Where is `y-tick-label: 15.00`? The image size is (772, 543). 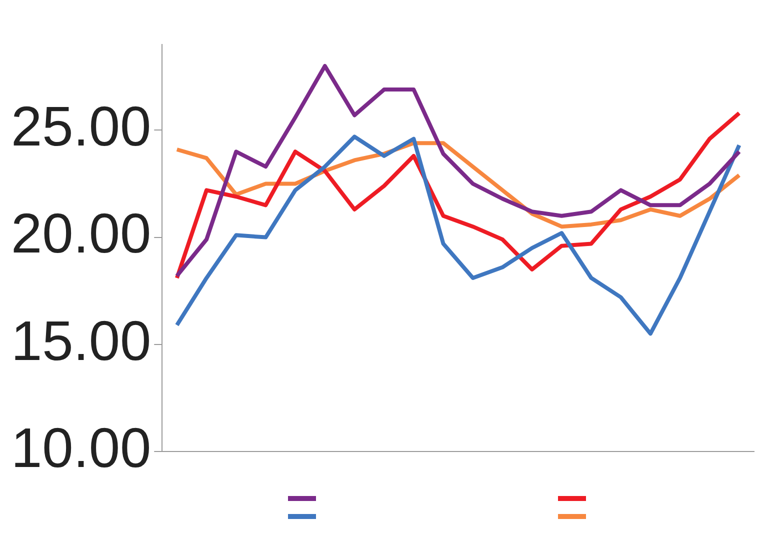 y-tick-label: 15.00 is located at coordinates (81, 340).